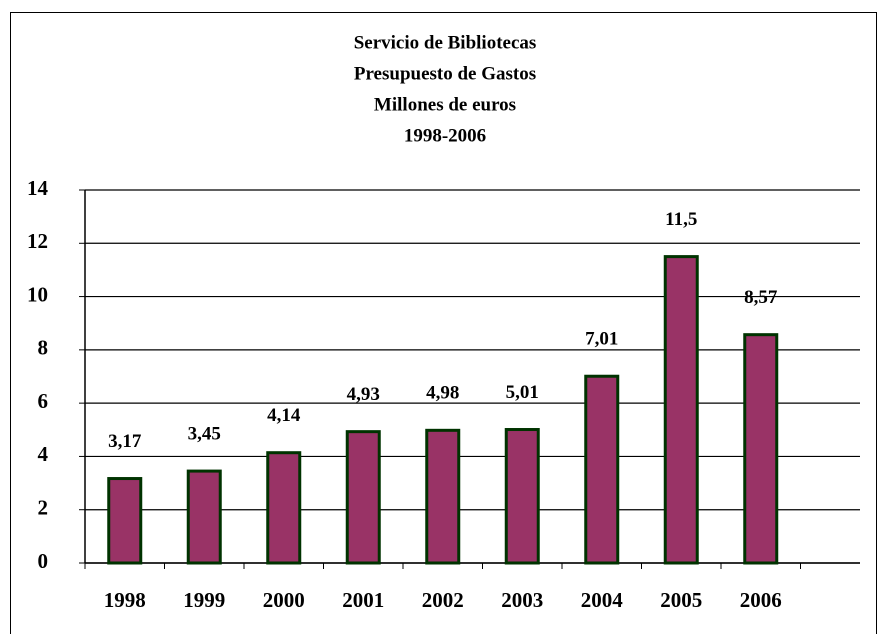  I want to click on chart-title: Servicio de Bibliotecas, so click(445, 42).